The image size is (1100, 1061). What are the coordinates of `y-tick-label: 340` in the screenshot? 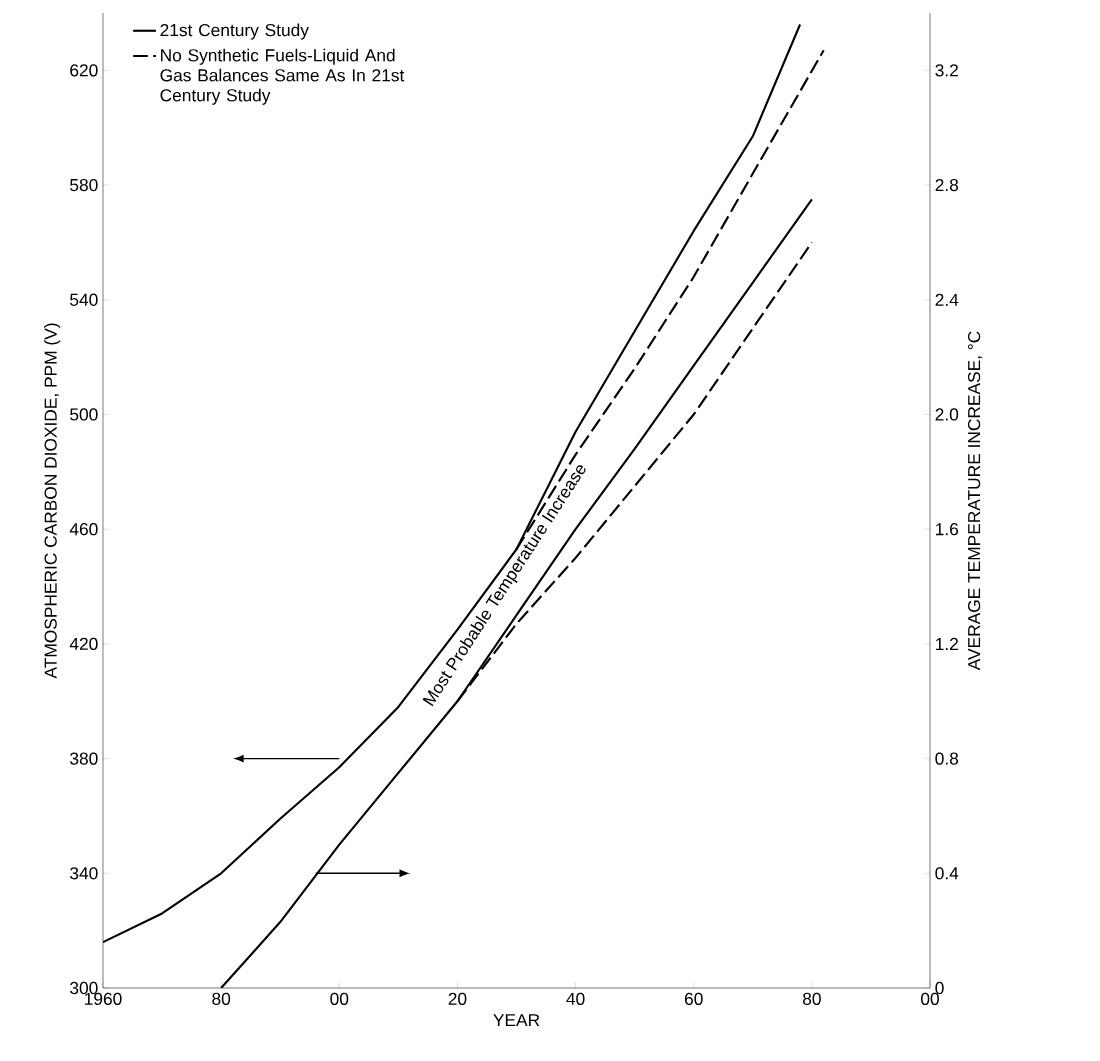 It's located at (84, 873).